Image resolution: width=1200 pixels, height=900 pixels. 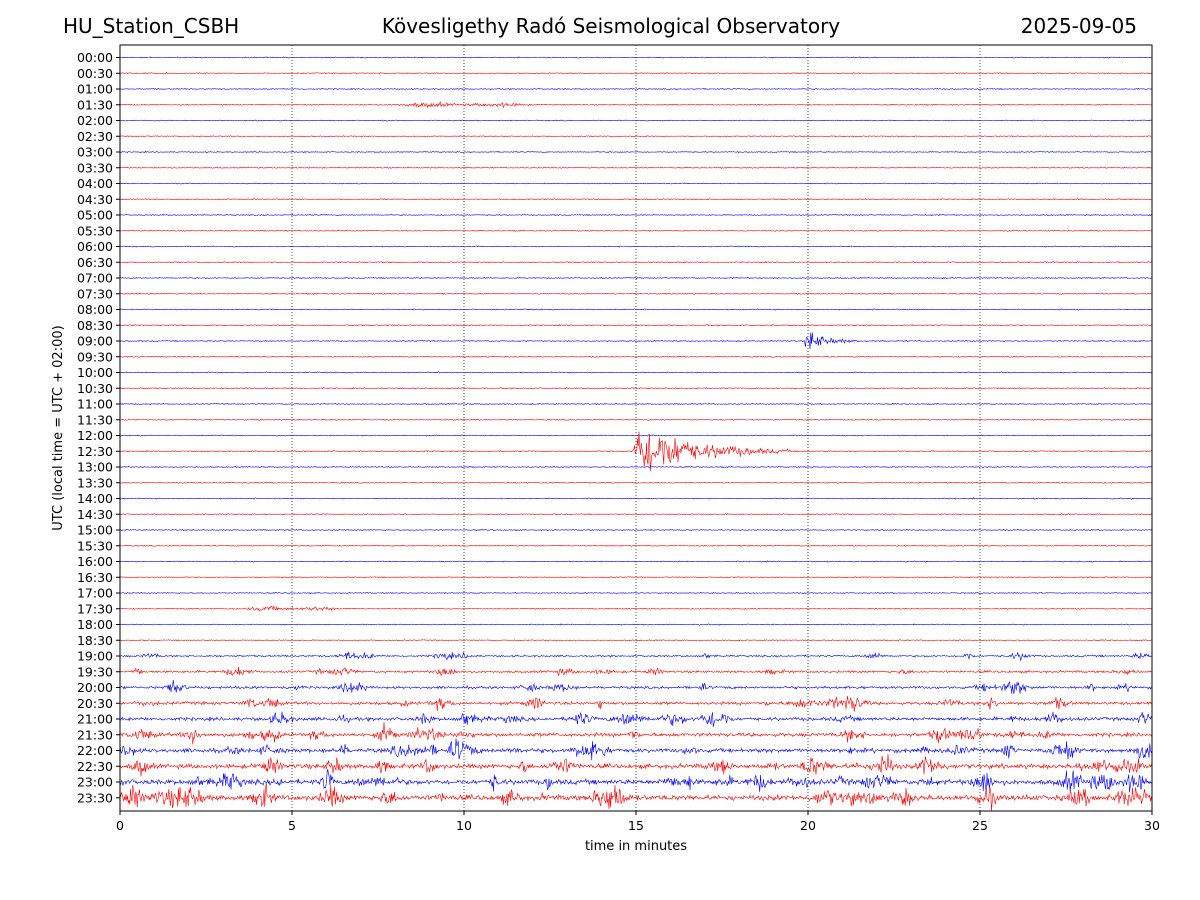 What do you see at coordinates (636, 825) in the screenshot?
I see `x-tick-label: 15` at bounding box center [636, 825].